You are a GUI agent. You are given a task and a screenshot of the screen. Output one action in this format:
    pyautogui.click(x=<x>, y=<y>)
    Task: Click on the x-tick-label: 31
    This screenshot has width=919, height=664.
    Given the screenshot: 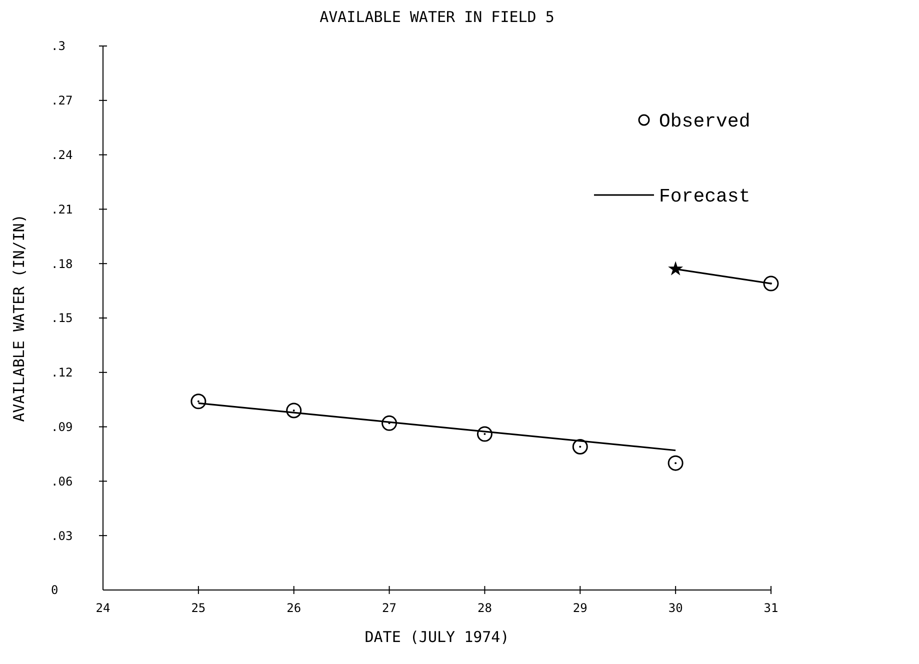 What is the action you would take?
    pyautogui.click(x=771, y=608)
    